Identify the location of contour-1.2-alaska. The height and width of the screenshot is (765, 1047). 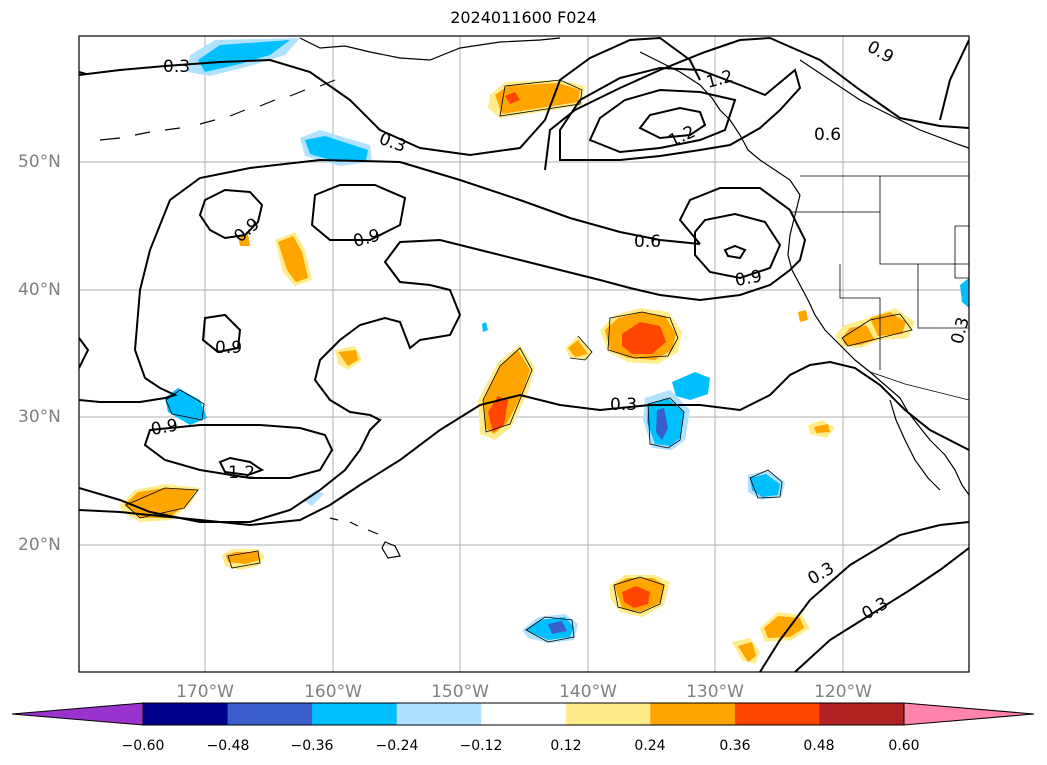
(680, 113).